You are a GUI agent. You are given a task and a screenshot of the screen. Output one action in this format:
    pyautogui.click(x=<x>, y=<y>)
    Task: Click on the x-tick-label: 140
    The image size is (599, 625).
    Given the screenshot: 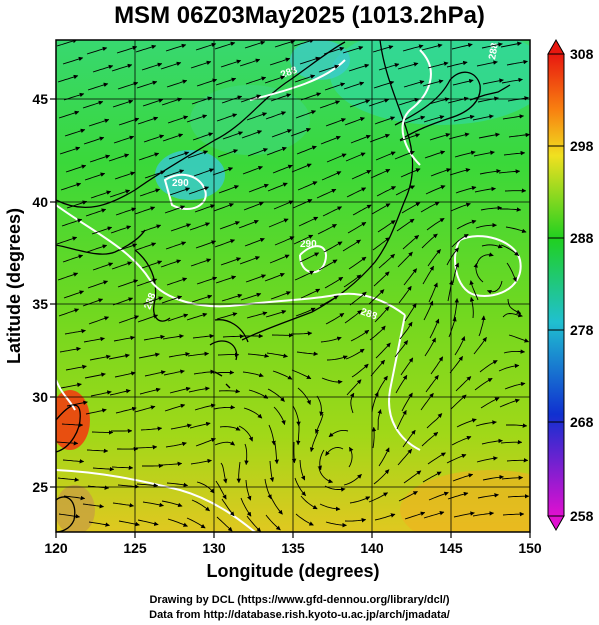 What is the action you would take?
    pyautogui.click(x=372, y=548)
    